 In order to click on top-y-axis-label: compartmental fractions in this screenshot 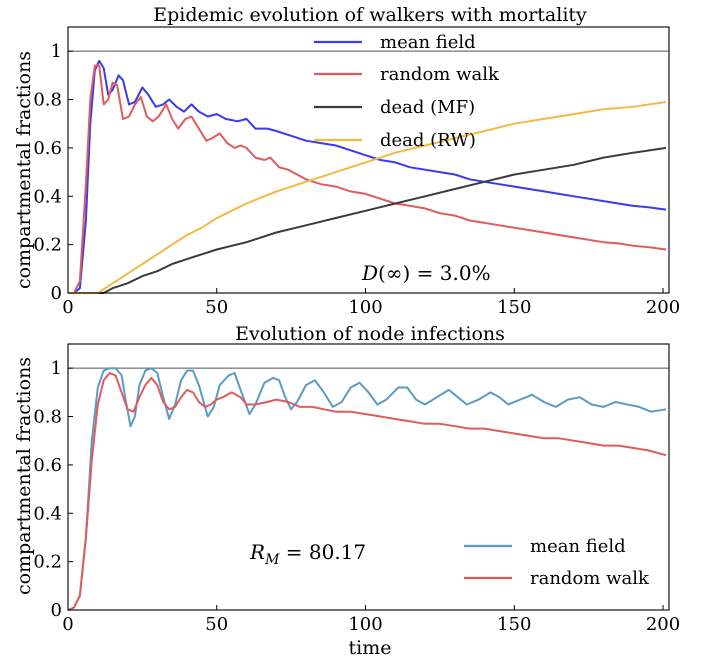, I will do `click(24, 170)`.